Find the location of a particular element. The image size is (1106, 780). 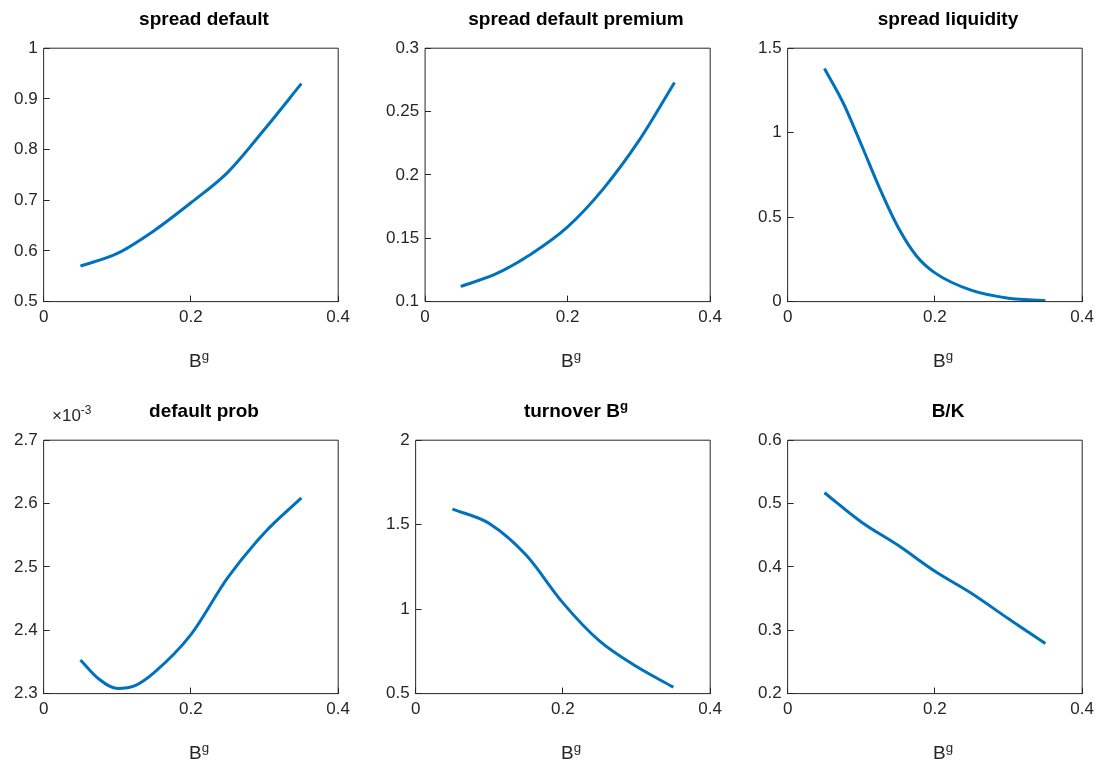

y-tick-label: 0.1 is located at coordinates (407, 301).